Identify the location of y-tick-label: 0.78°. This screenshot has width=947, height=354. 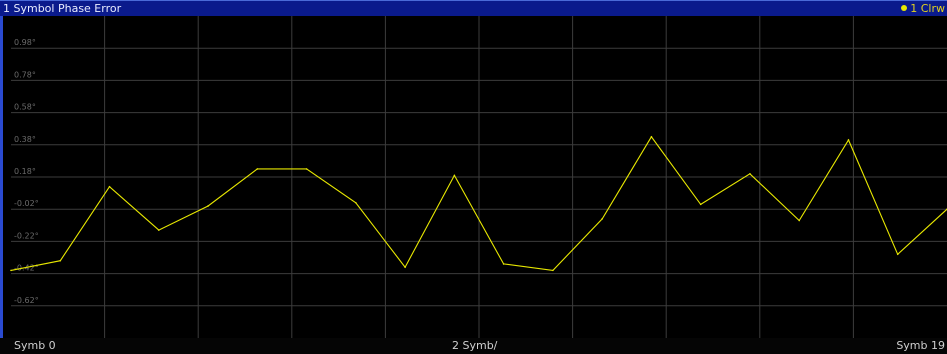
(25, 74).